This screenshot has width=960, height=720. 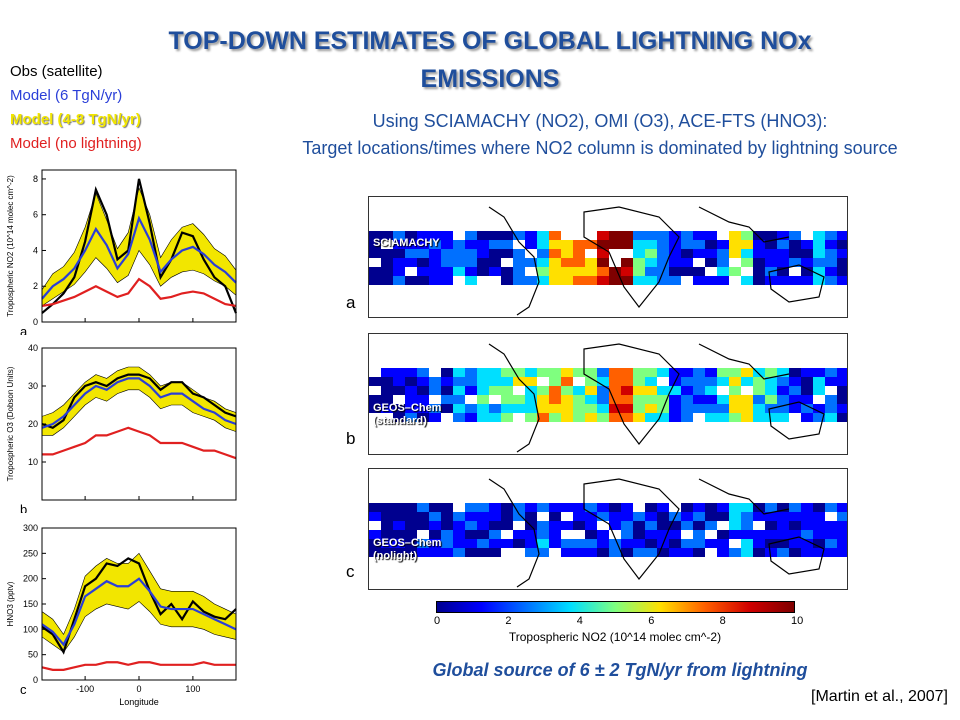 I want to click on y-tick-label: 6, so click(x=35, y=215).